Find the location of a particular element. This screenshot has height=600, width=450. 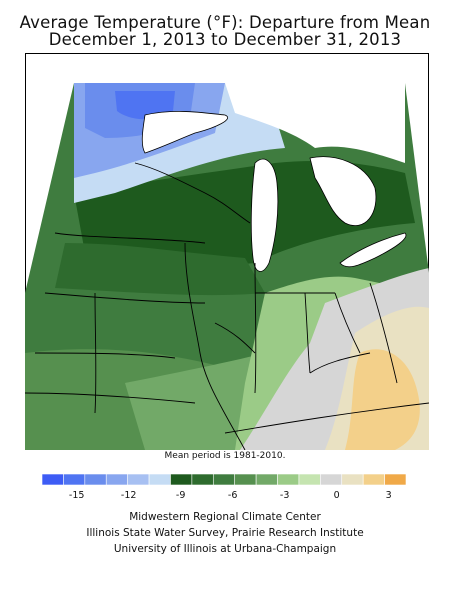

legend-tick-labels: -15 -12 -9 -6 -3 0 3 is located at coordinates (230, 495).